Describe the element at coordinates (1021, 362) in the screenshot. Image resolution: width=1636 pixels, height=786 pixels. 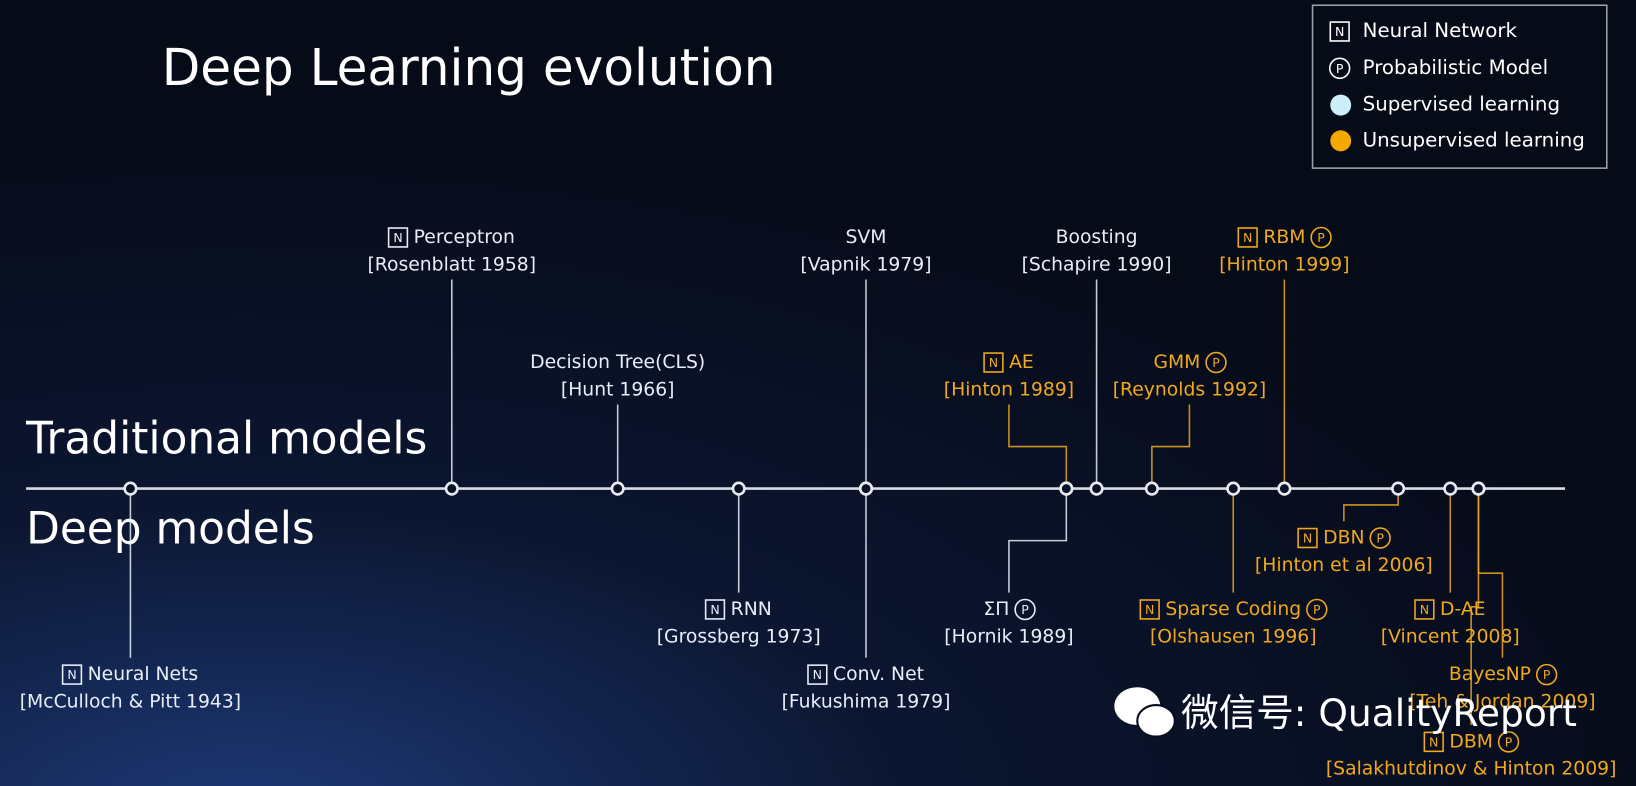
I see `node-name: AE` at that location.